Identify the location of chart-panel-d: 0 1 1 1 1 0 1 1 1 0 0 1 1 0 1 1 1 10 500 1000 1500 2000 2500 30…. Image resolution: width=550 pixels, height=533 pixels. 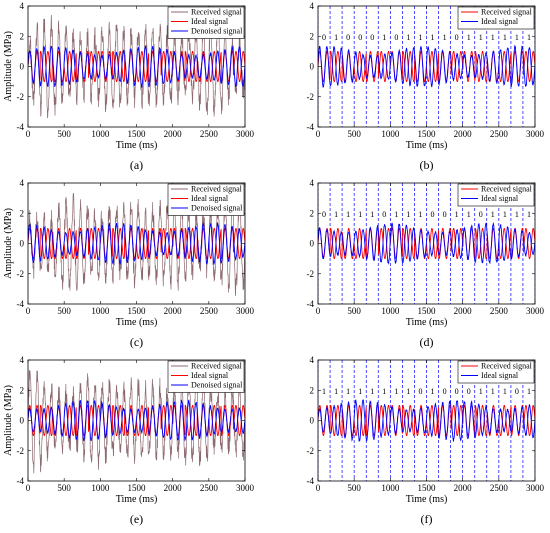
(426, 263).